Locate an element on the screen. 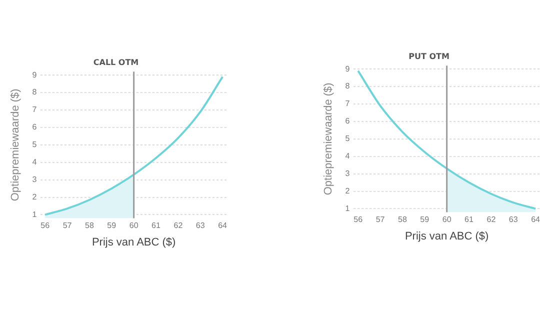  chart-title: CALL OTM is located at coordinates (116, 62).